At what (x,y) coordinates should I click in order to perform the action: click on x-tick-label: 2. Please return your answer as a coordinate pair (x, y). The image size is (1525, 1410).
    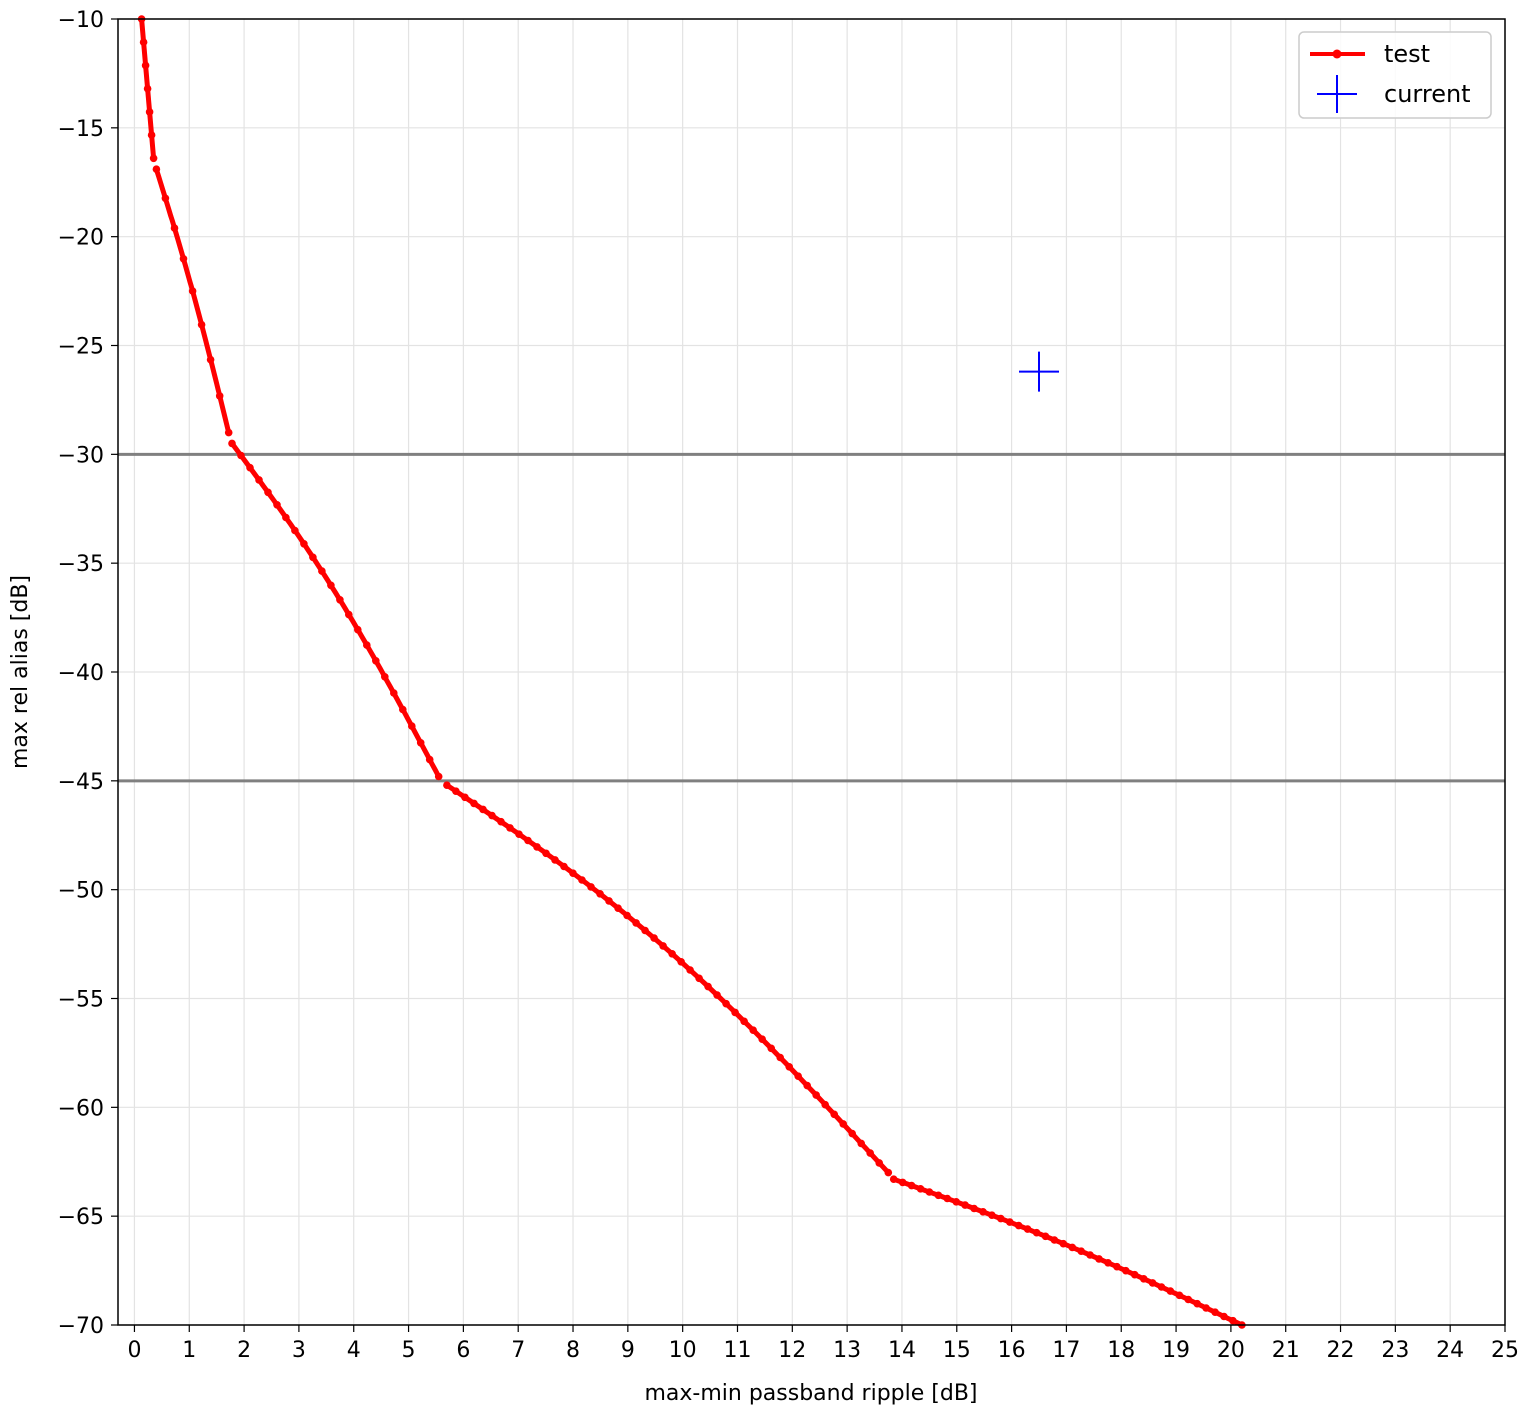
    Looking at the image, I should click on (244, 1350).